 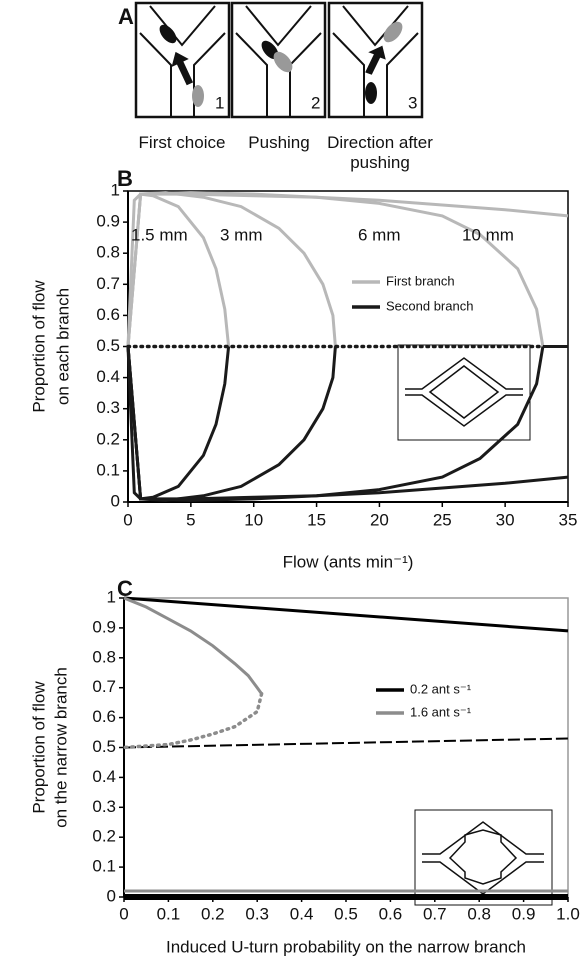 I want to click on legend-label: 1.6 ant s⁻¹, so click(x=441, y=711).